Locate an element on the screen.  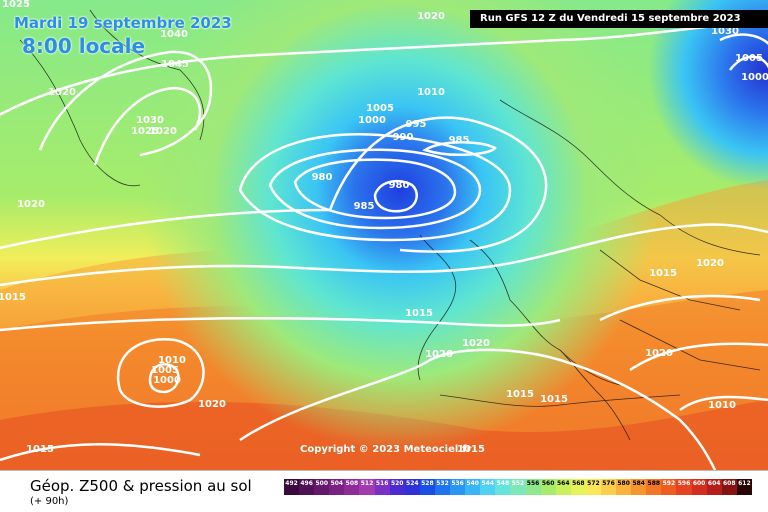
scale-cell: 568 is located at coordinates (578, 487).